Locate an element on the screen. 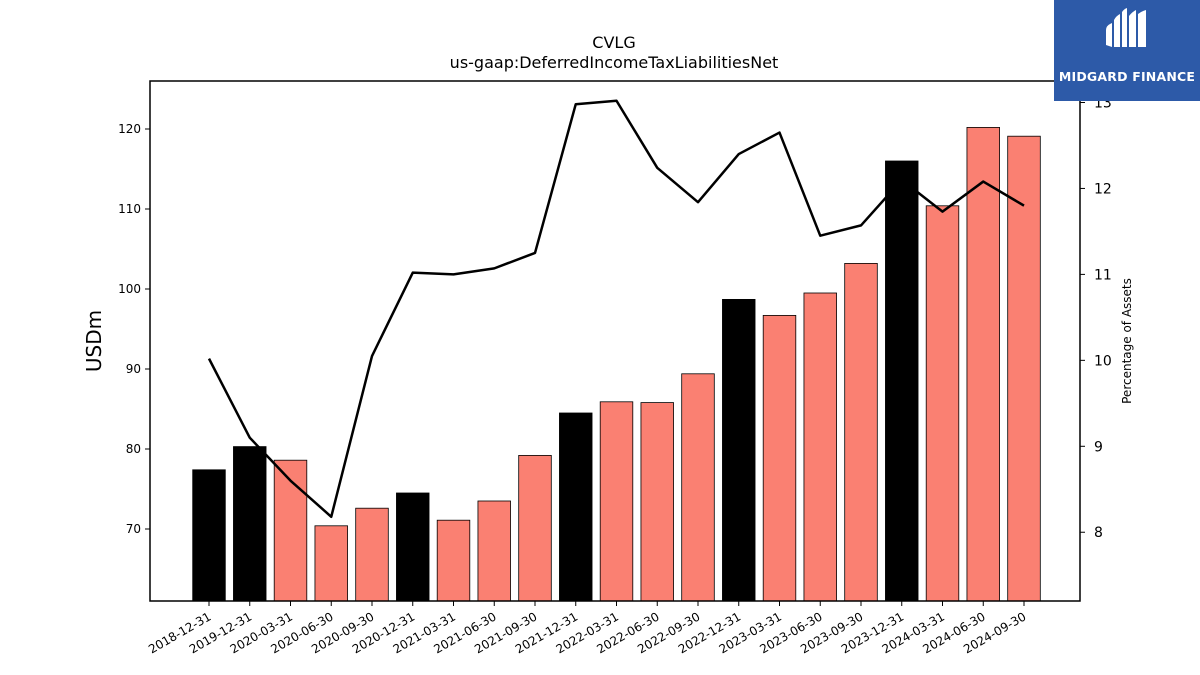 The image size is (1200, 675). y2-tick-label: 12 is located at coordinates (1103, 189).